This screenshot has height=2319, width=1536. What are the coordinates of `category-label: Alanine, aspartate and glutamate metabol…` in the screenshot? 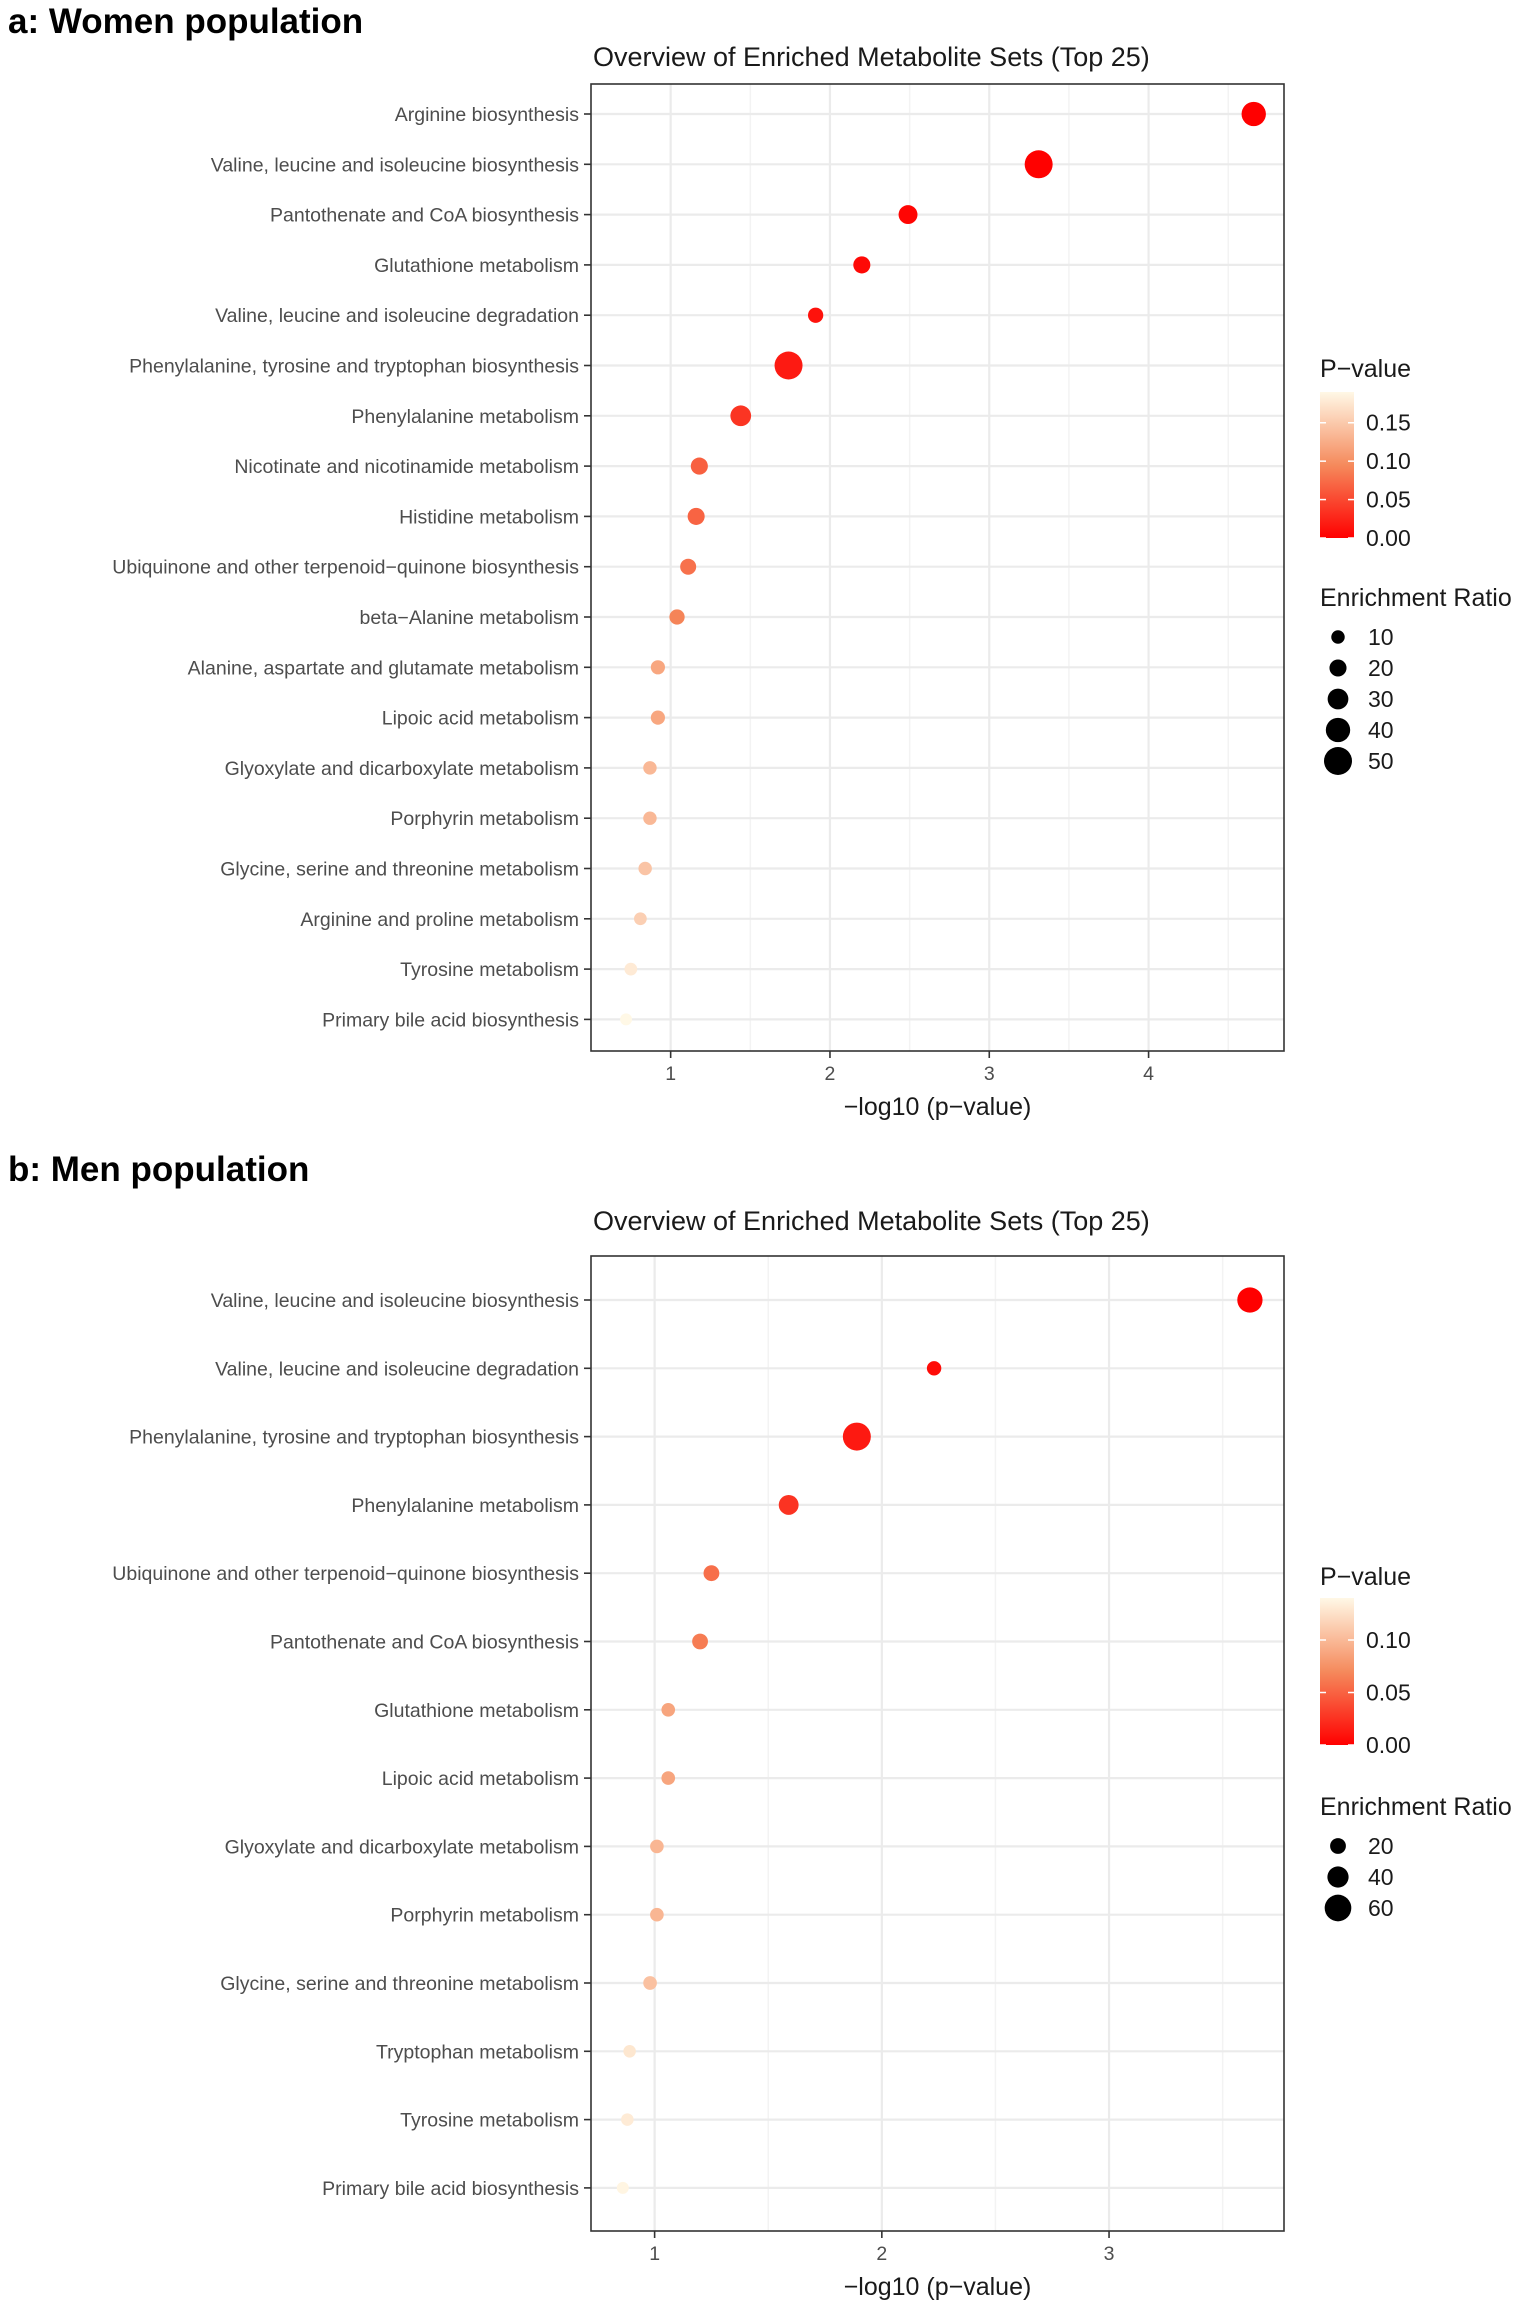 It's located at (383, 668).